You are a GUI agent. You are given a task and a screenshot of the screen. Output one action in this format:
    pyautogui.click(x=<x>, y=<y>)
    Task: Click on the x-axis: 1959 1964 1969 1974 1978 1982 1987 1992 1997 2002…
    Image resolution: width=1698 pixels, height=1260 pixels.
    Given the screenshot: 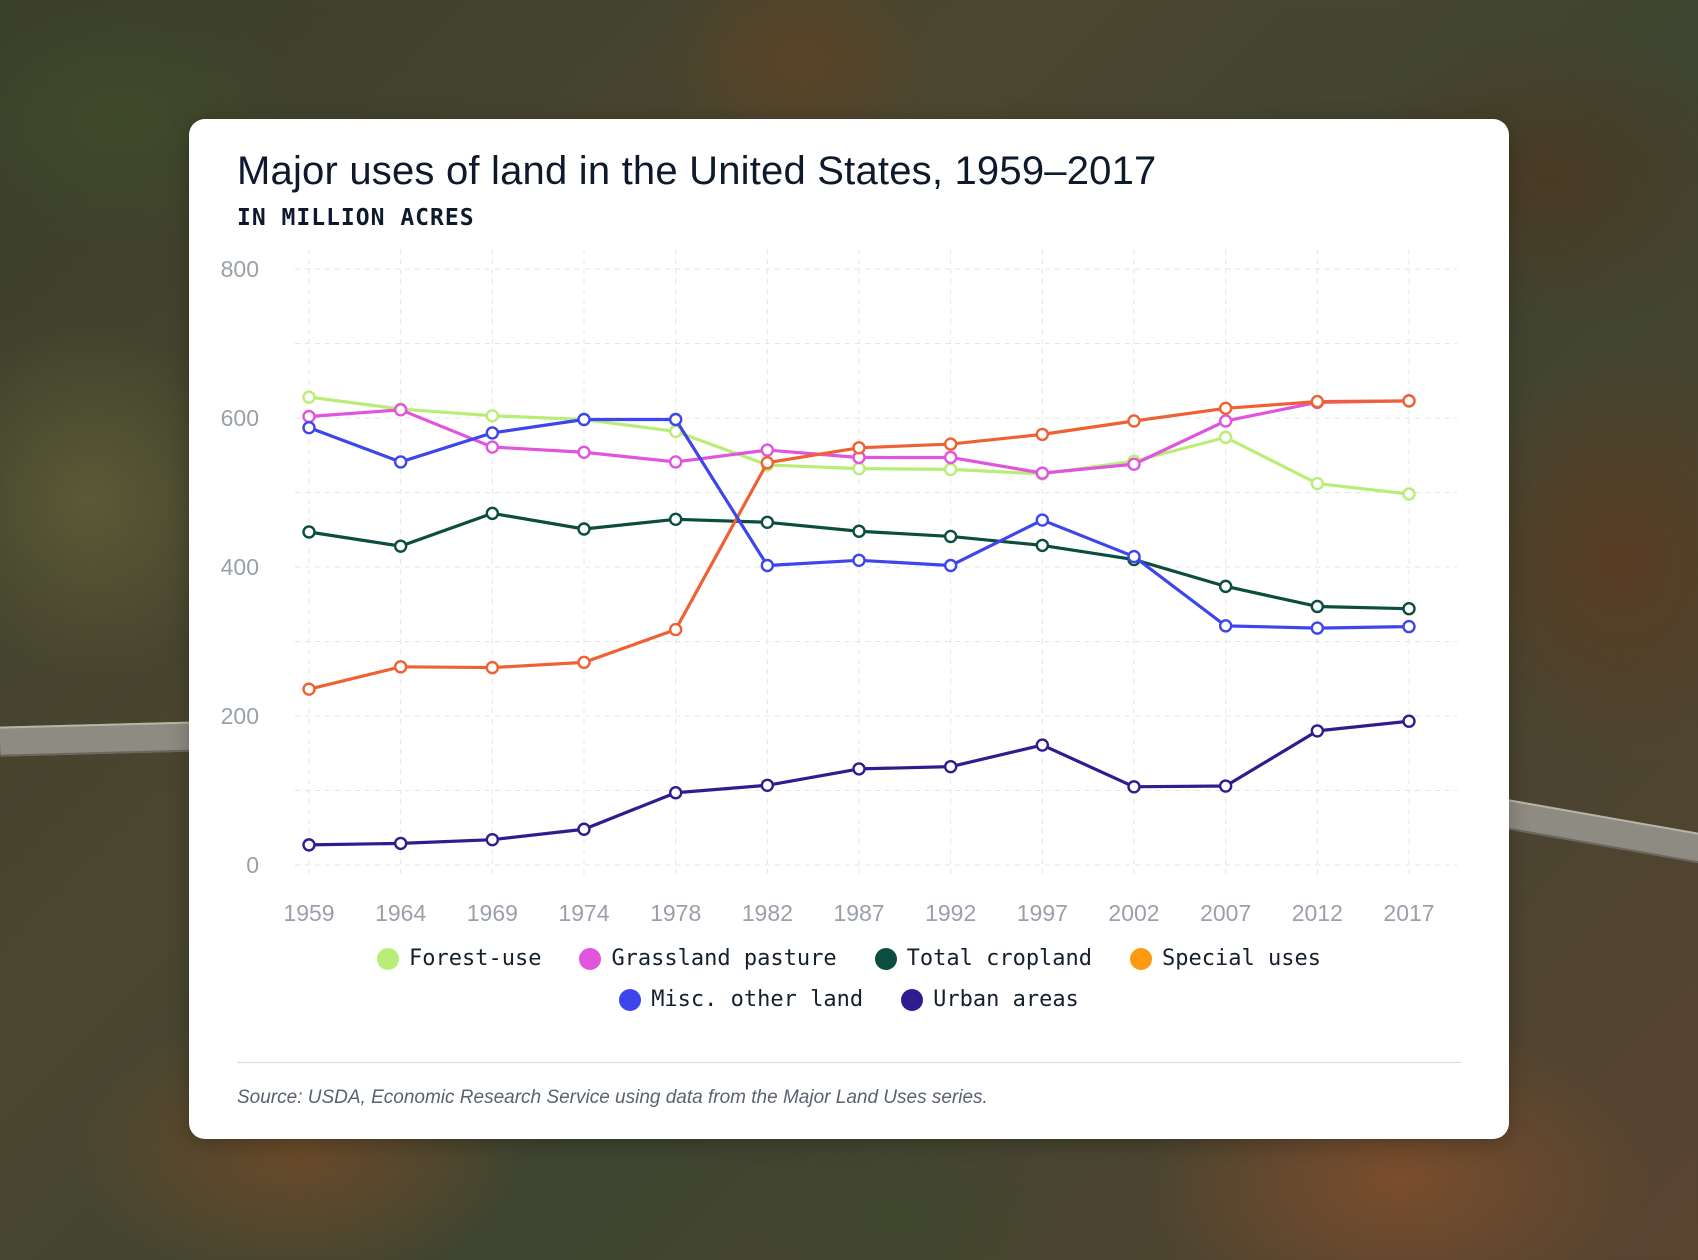 What is the action you would take?
    pyautogui.click(x=858, y=913)
    